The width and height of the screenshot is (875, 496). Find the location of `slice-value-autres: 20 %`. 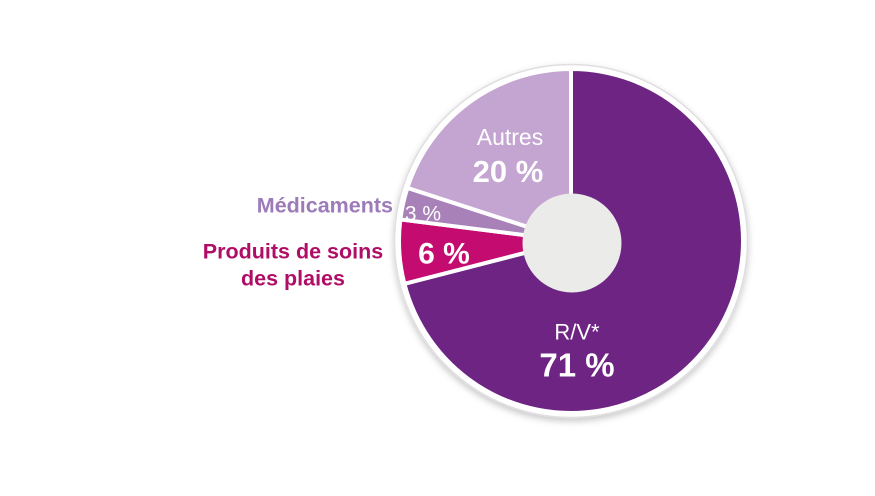

slice-value-autres: 20 % is located at coordinates (508, 171).